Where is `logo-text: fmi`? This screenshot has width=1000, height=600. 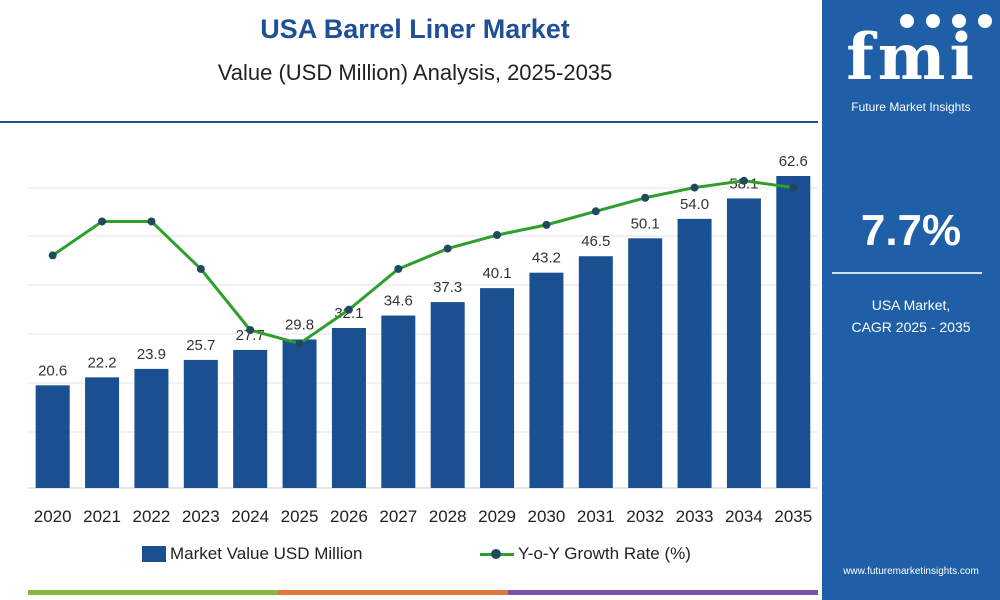
logo-text: fmi is located at coordinates (912, 57).